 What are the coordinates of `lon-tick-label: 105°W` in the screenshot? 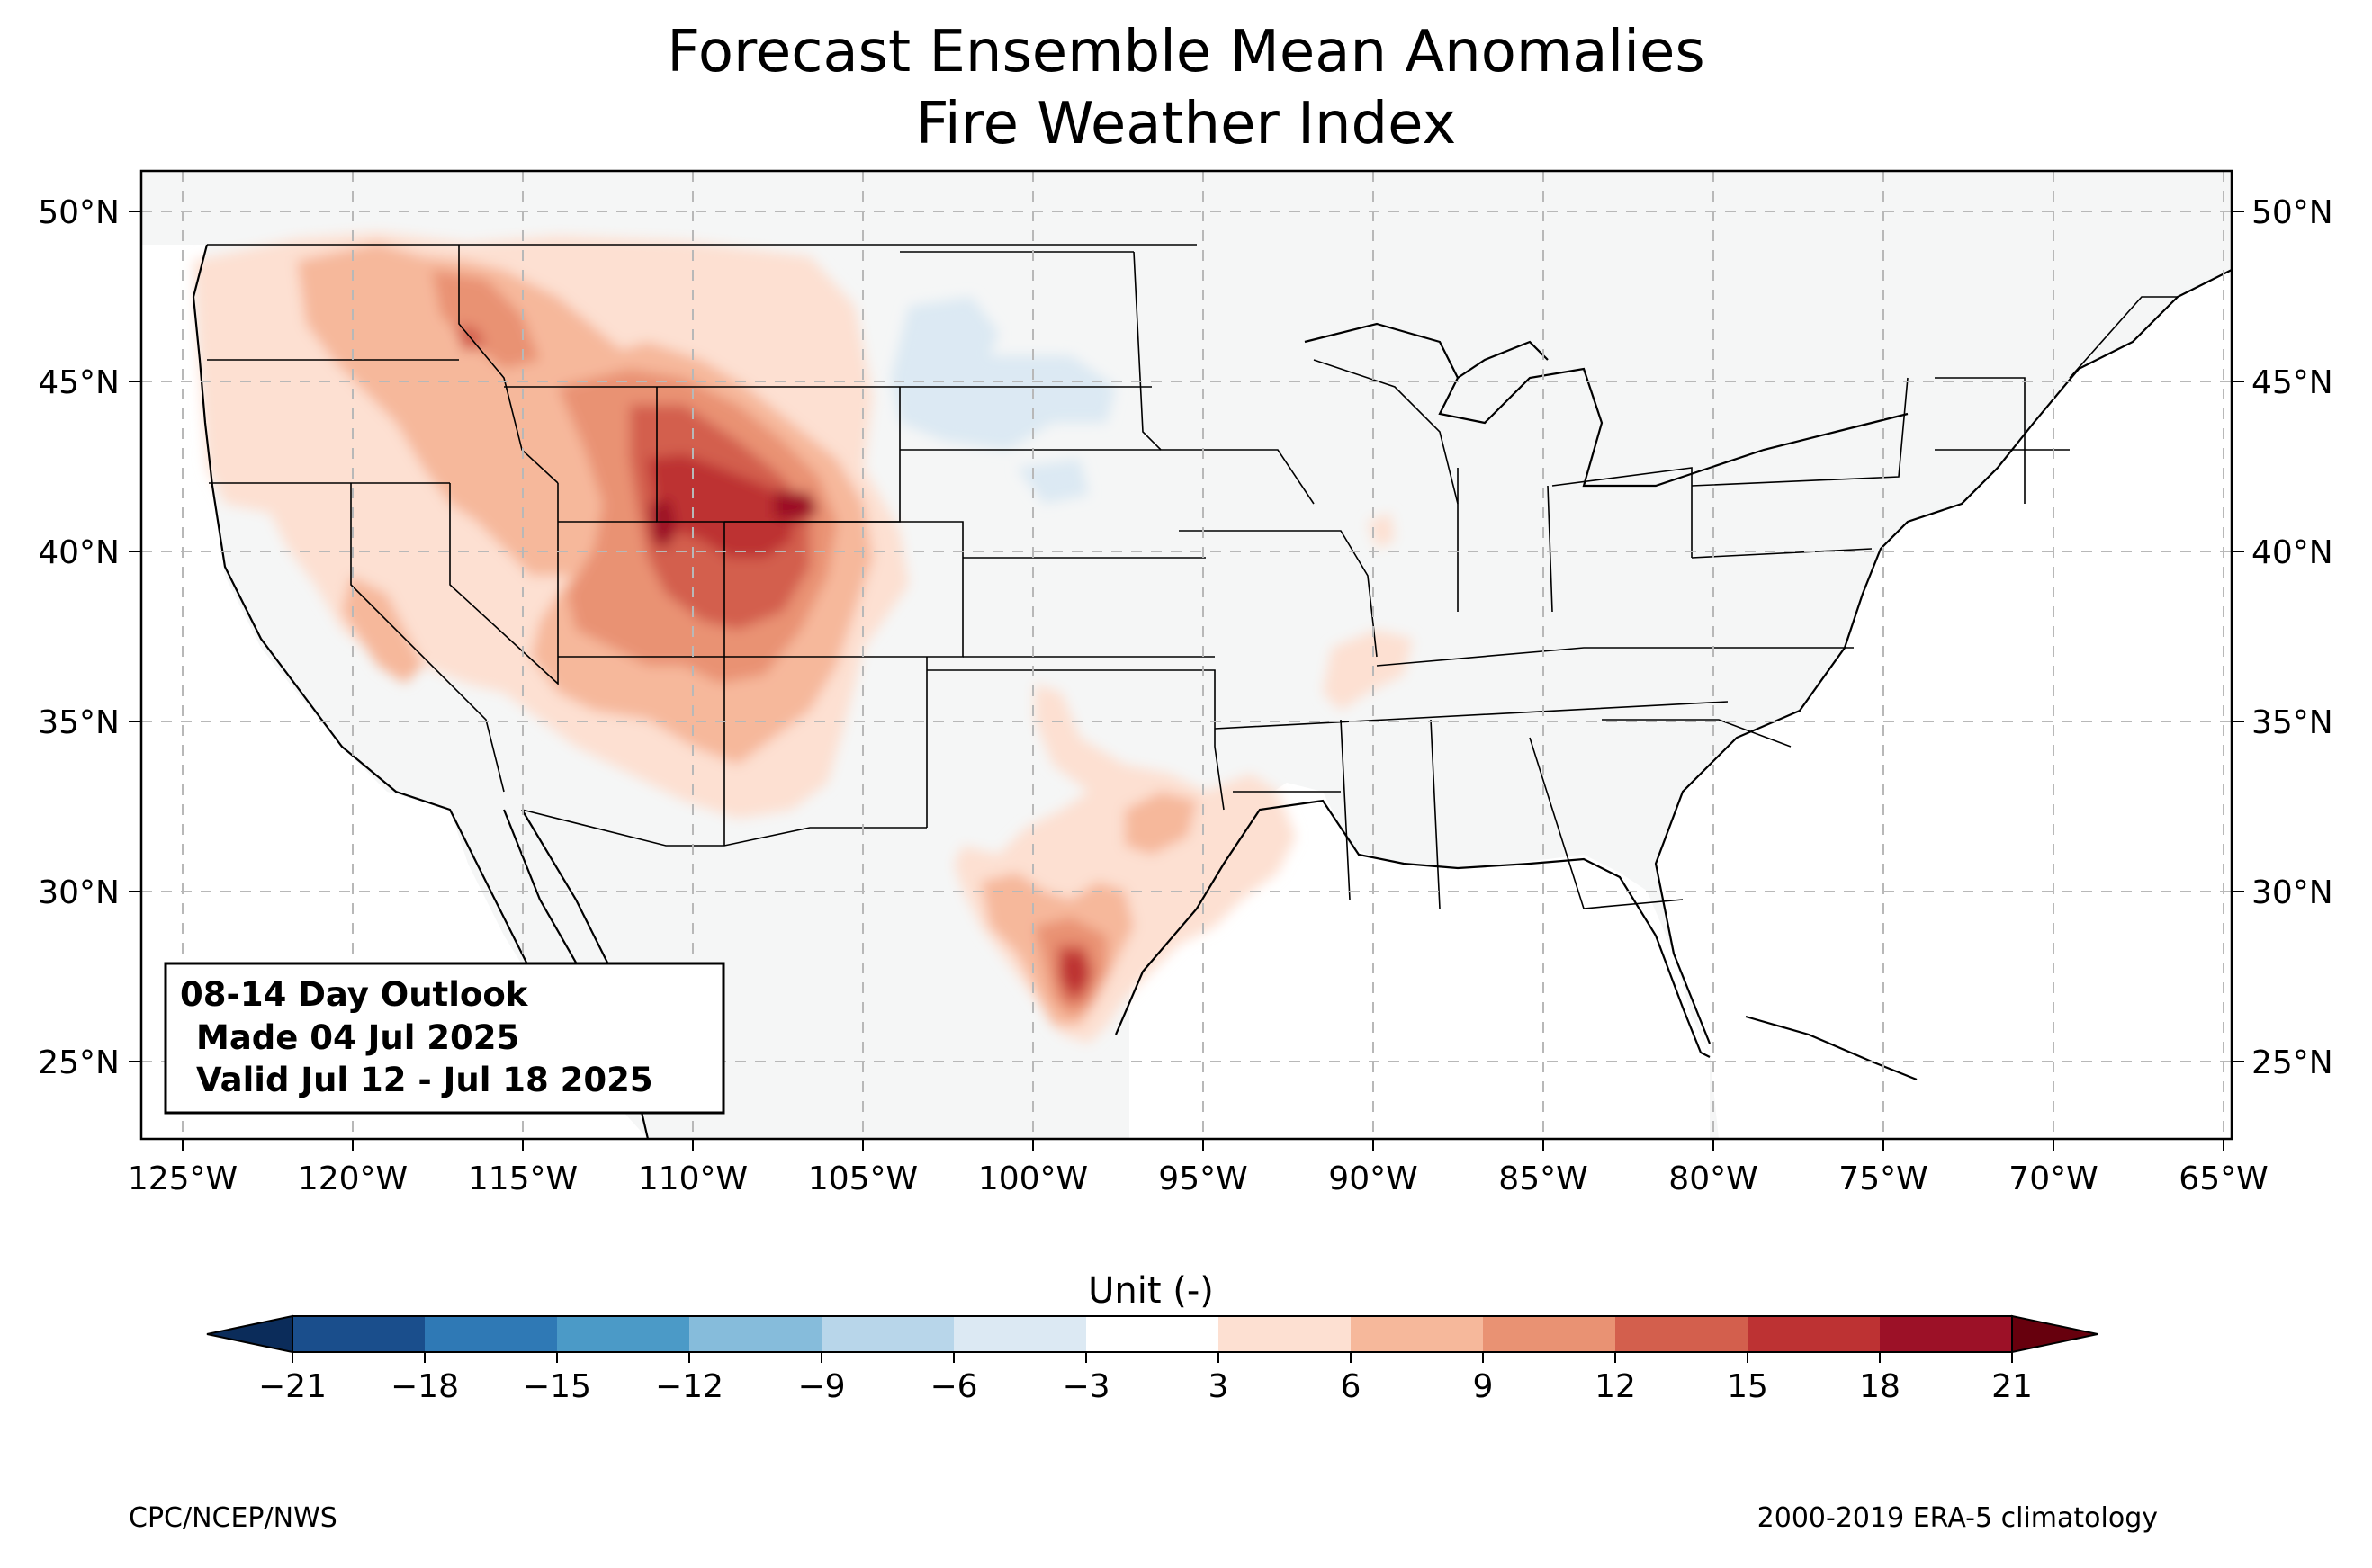 It's located at (863, 1178).